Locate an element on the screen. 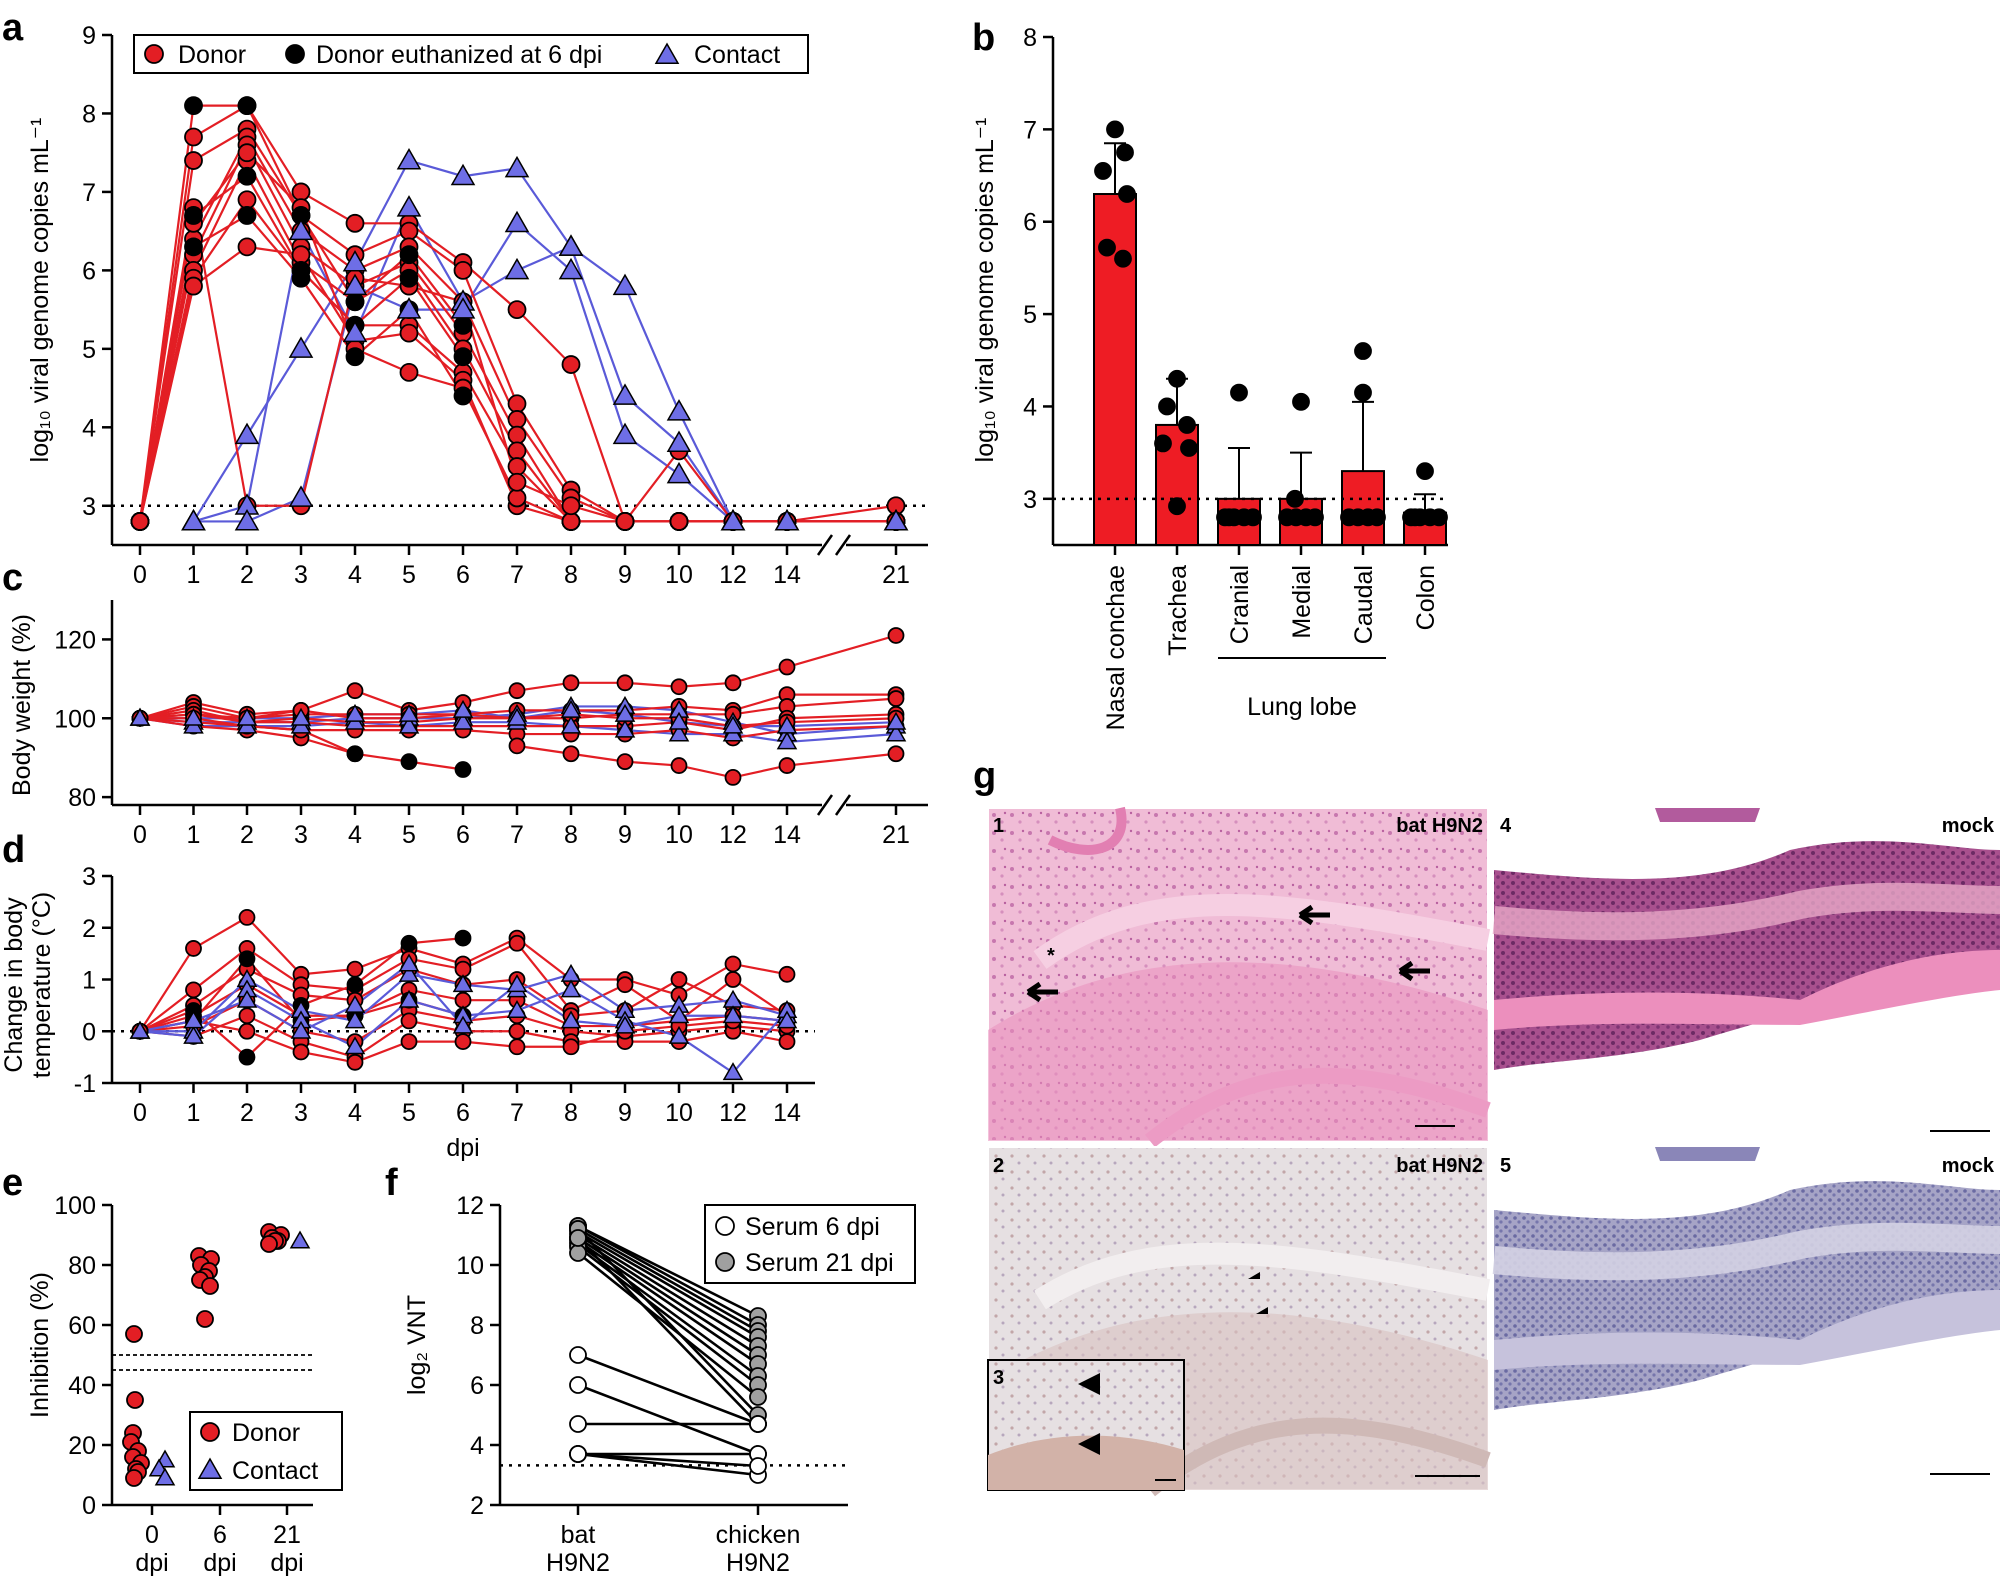 The width and height of the screenshot is (2000, 1582). d-x-tick-label: 8 is located at coordinates (571, 1113).